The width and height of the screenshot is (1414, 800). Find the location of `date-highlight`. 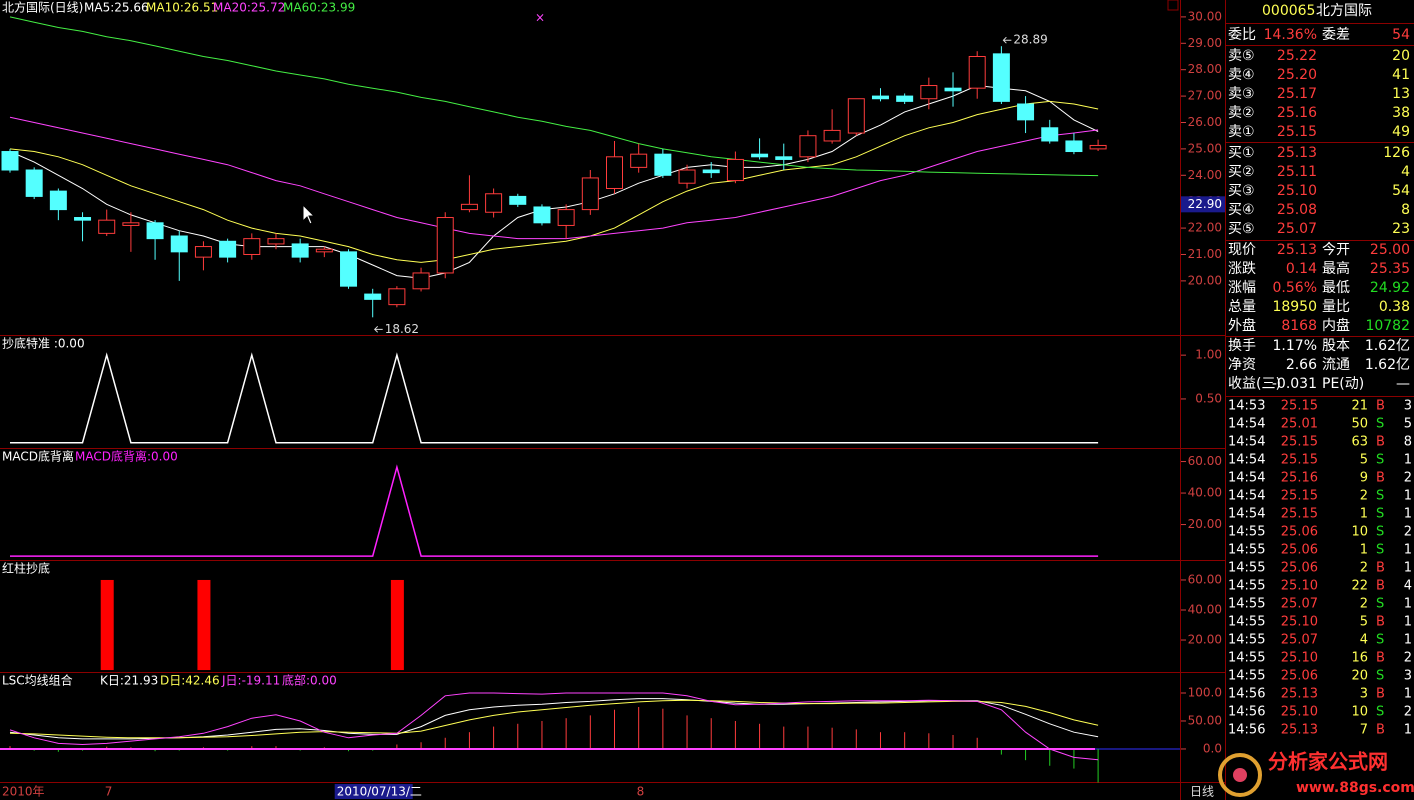

date-highlight is located at coordinates (373, 791).